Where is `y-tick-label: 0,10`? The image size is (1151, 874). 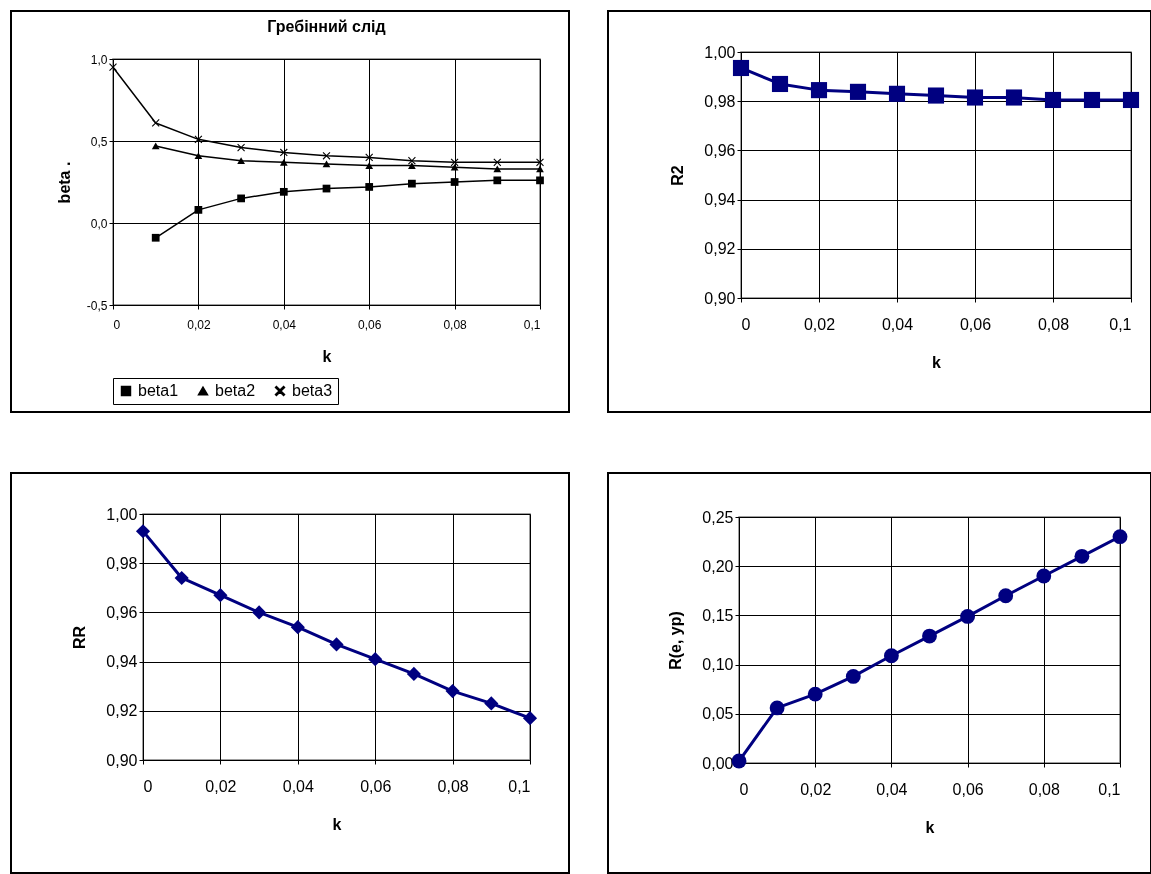 y-tick-label: 0,10 is located at coordinates (718, 665).